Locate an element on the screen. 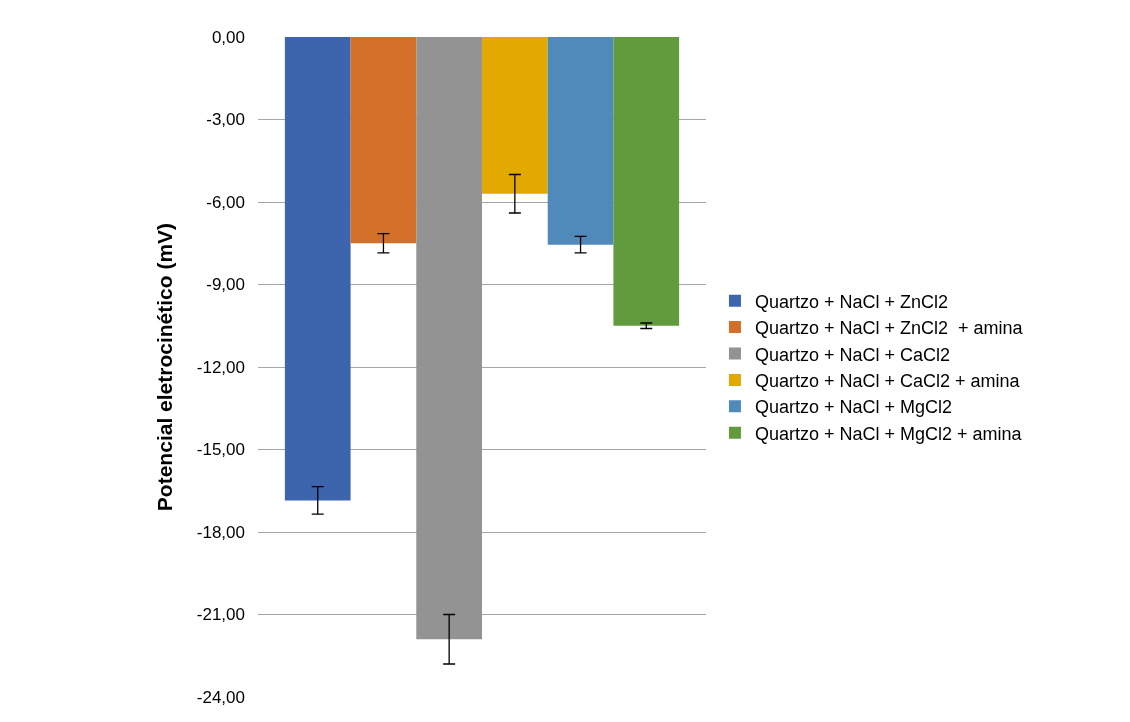  legend-label: Quartzo + NaCl + CaCl2 + amina is located at coordinates (887, 380).